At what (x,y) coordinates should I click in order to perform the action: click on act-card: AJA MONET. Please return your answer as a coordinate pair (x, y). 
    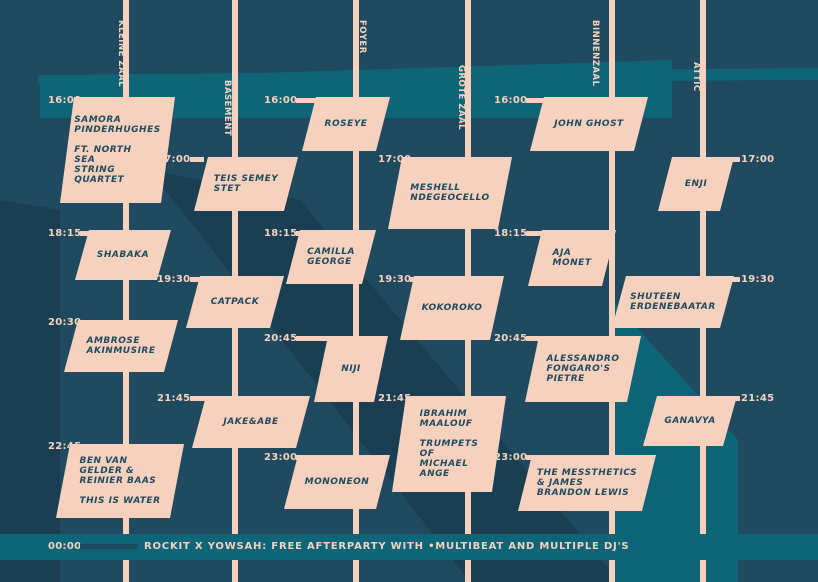
    Looking at the image, I should click on (572, 258).